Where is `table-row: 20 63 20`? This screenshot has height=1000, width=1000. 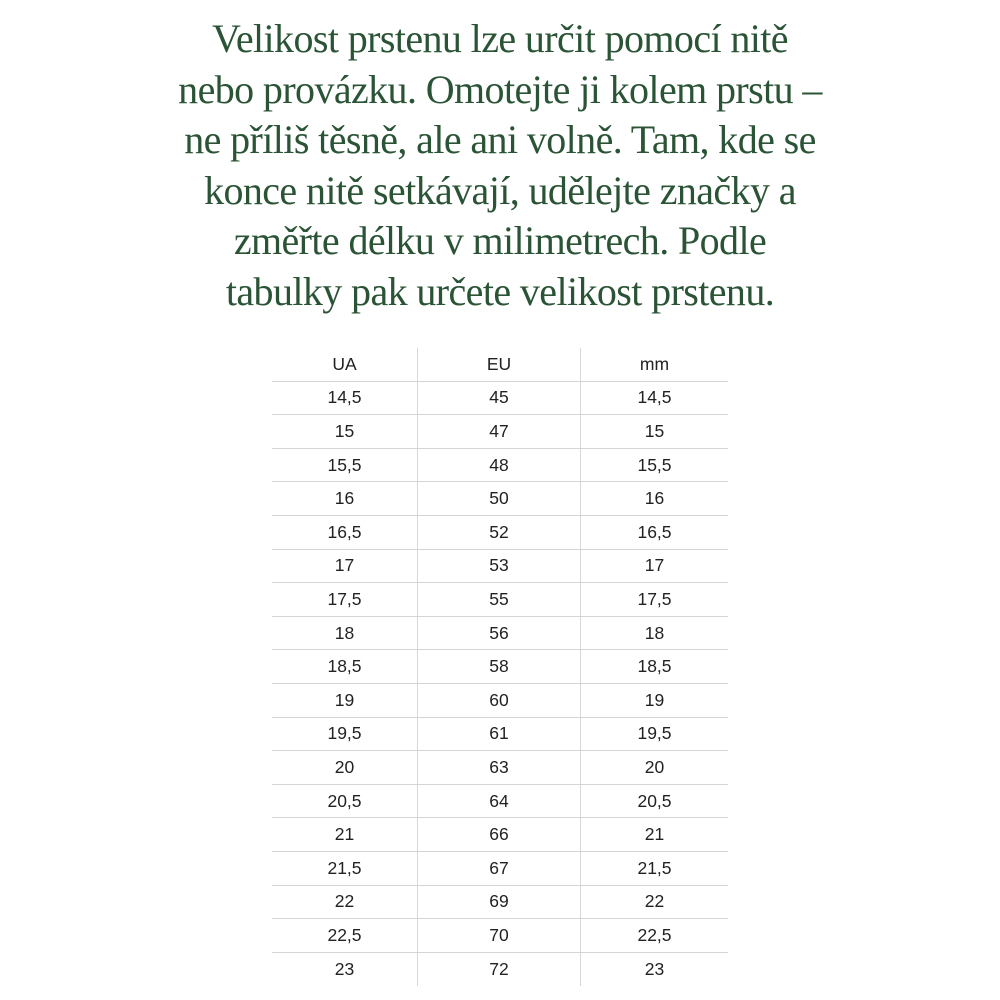
table-row: 20 63 20 is located at coordinates (500, 768).